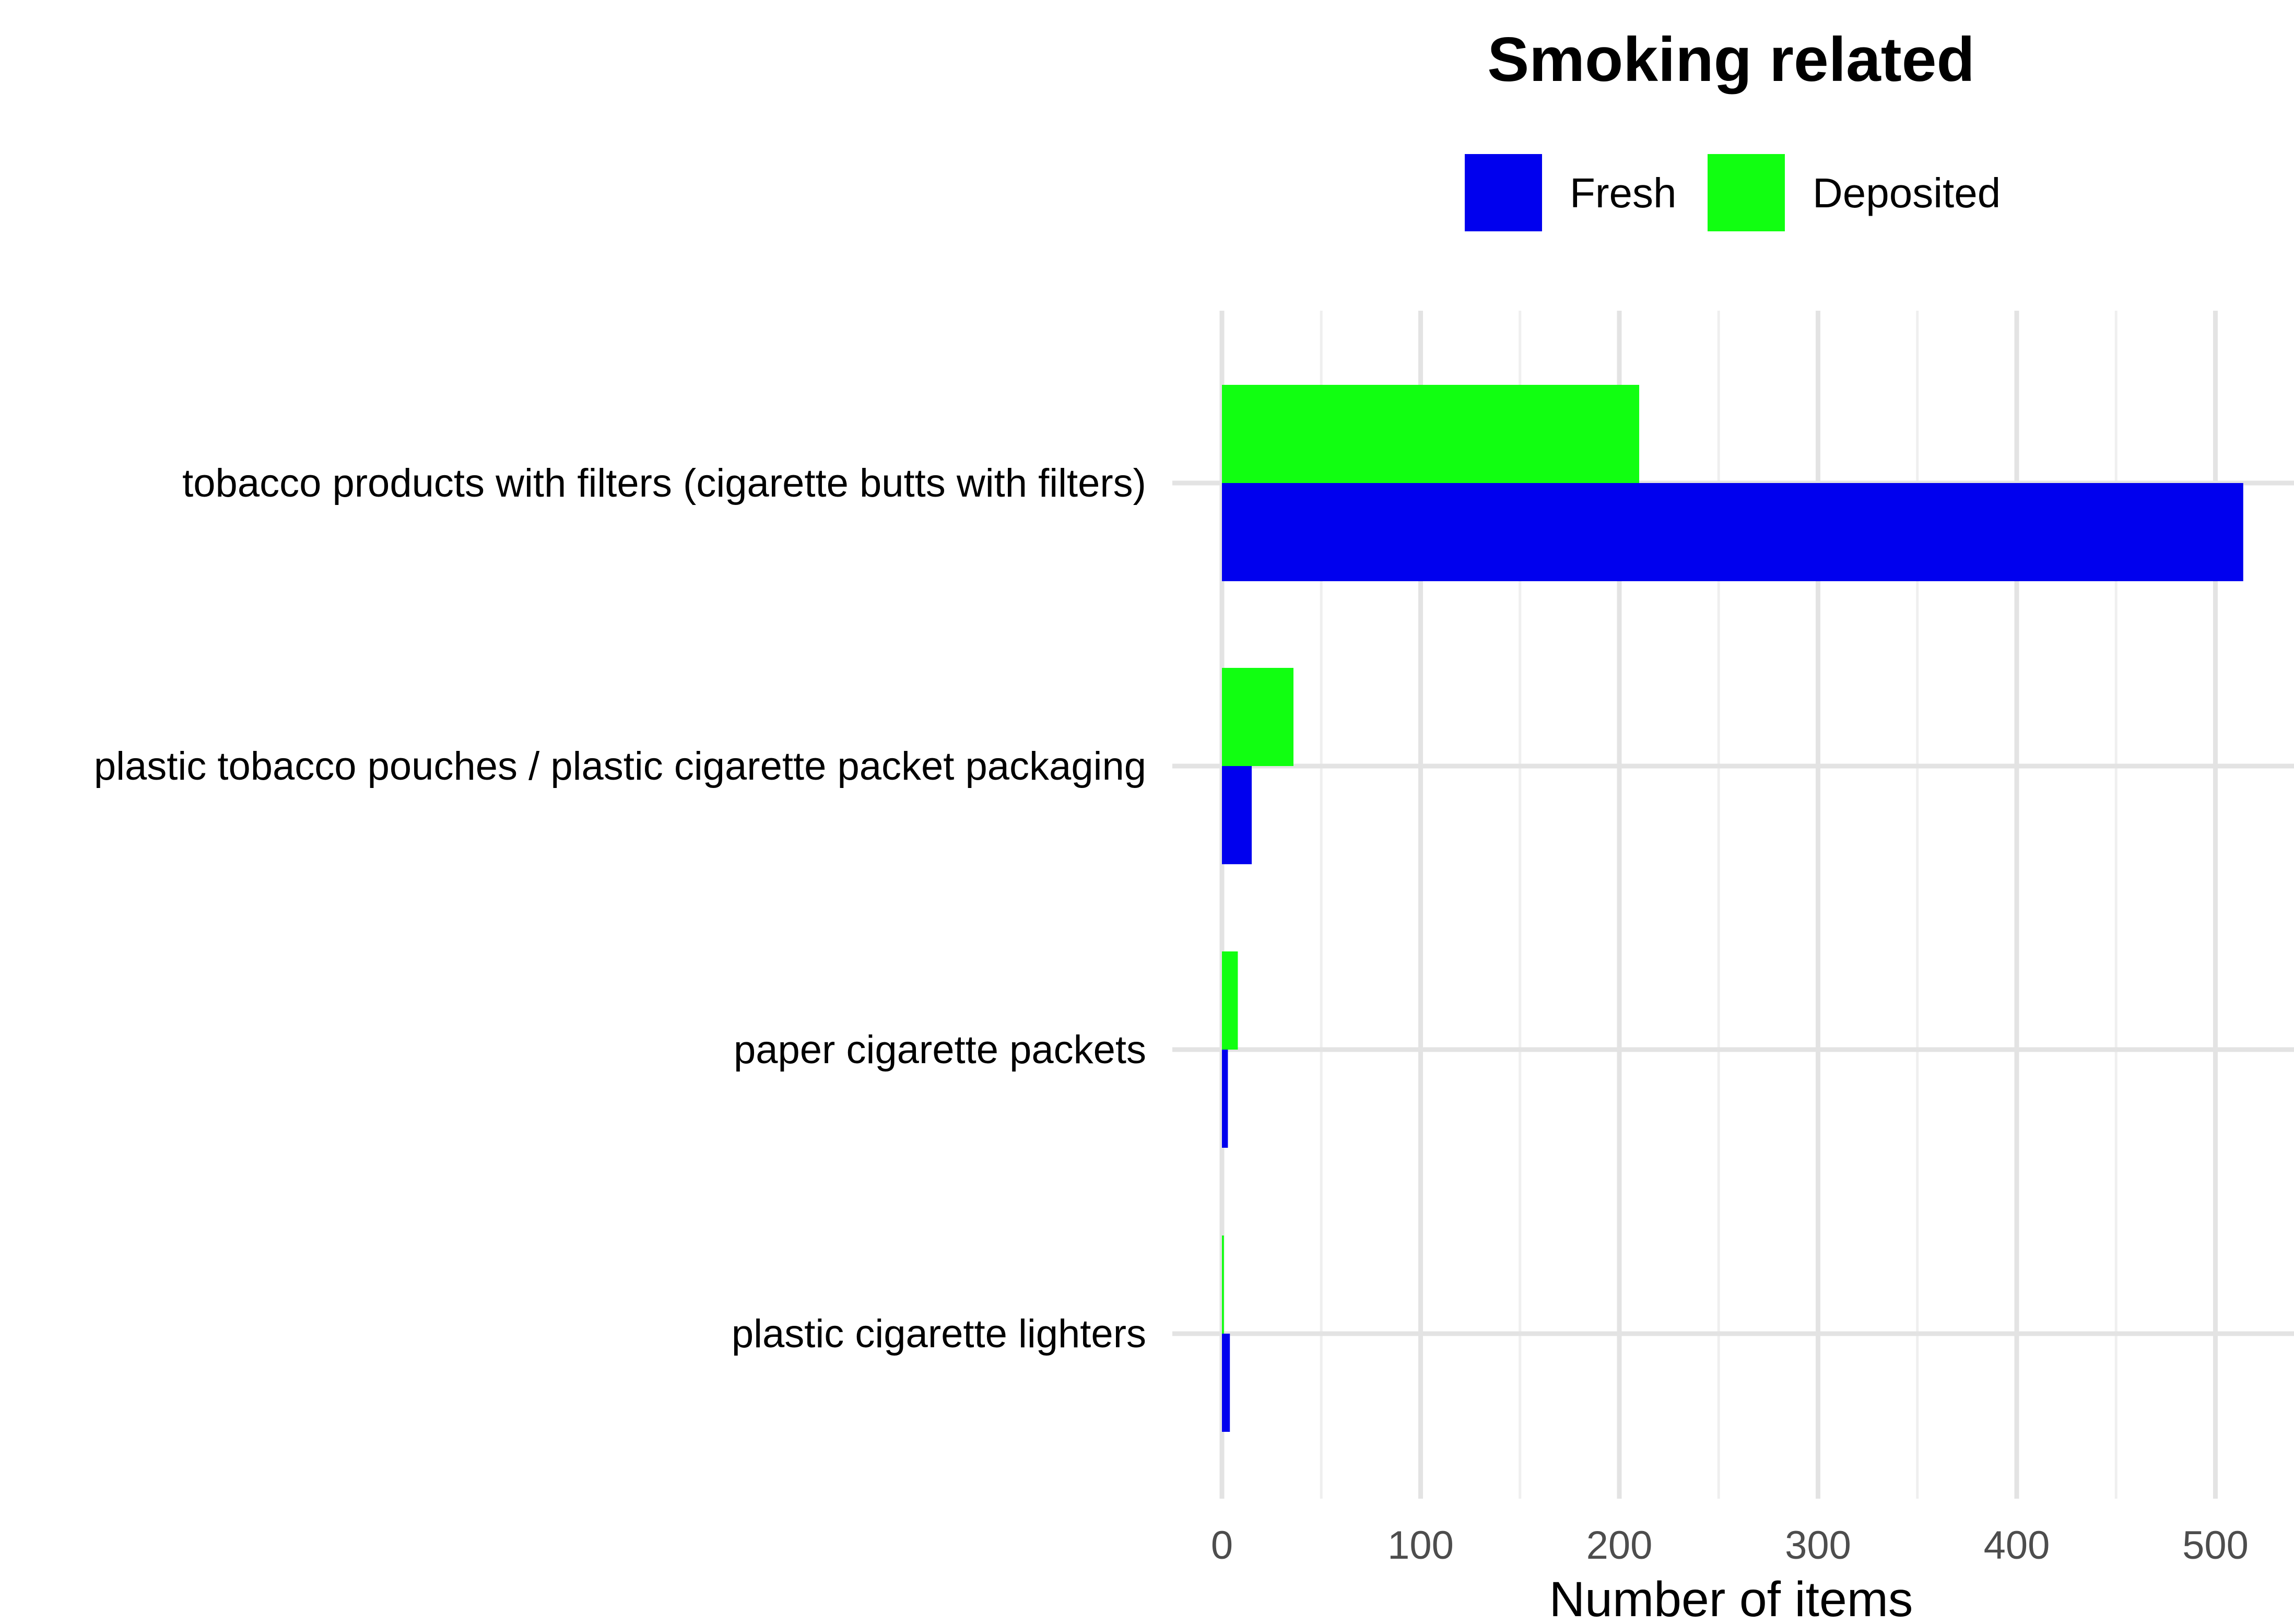 The image size is (2294, 1624). What do you see at coordinates (1731, 60) in the screenshot?
I see `chart-title: Smoking related` at bounding box center [1731, 60].